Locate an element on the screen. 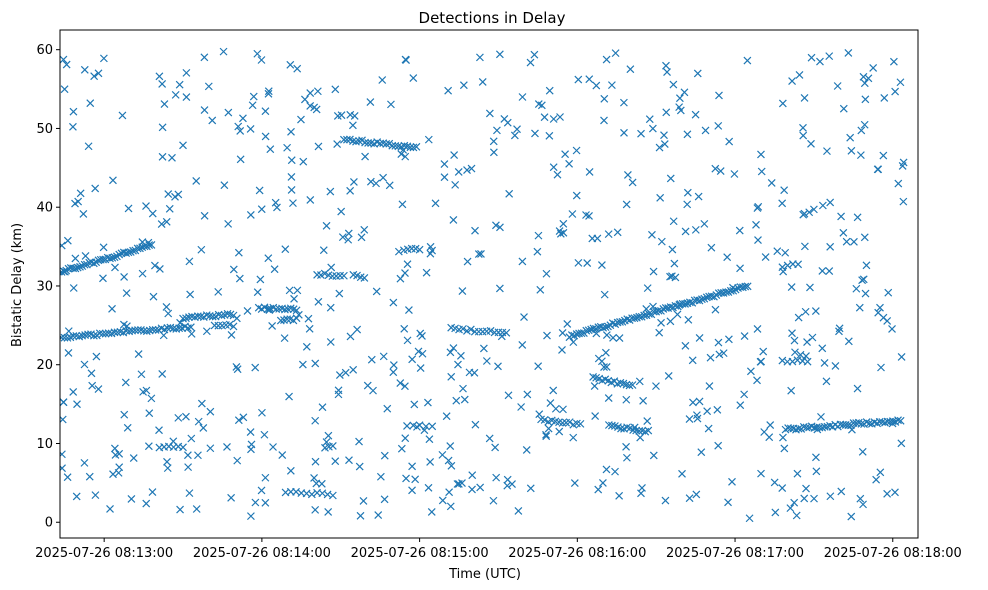 This screenshot has width=988, height=590. y-tick-label: 10 is located at coordinates (44, 444).